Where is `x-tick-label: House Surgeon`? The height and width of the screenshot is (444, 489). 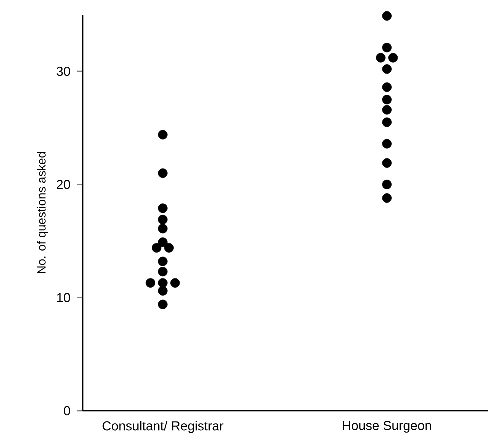
x-tick-label: House Surgeon is located at coordinates (387, 427).